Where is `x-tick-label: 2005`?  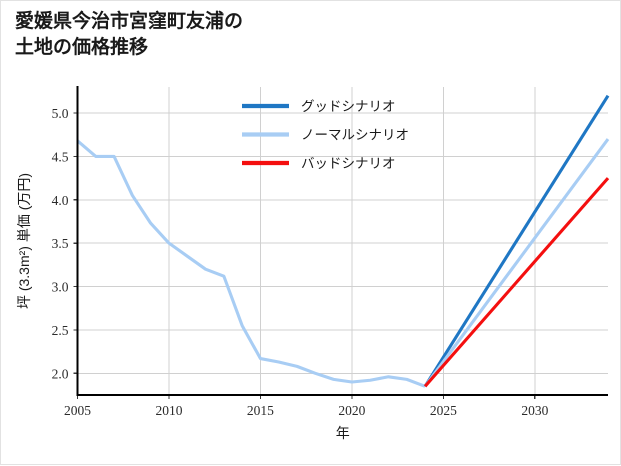 x-tick-label: 2005 is located at coordinates (77, 410).